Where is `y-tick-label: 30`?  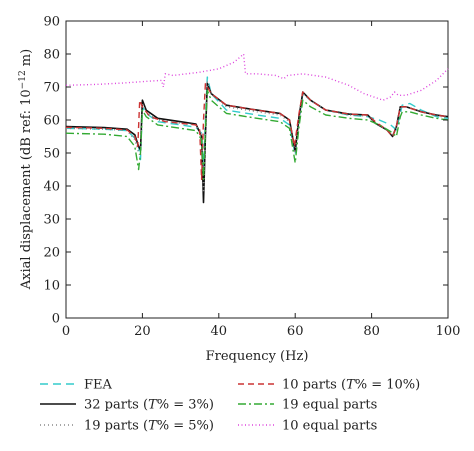
y-tick-label: 30 is located at coordinates (51, 220).